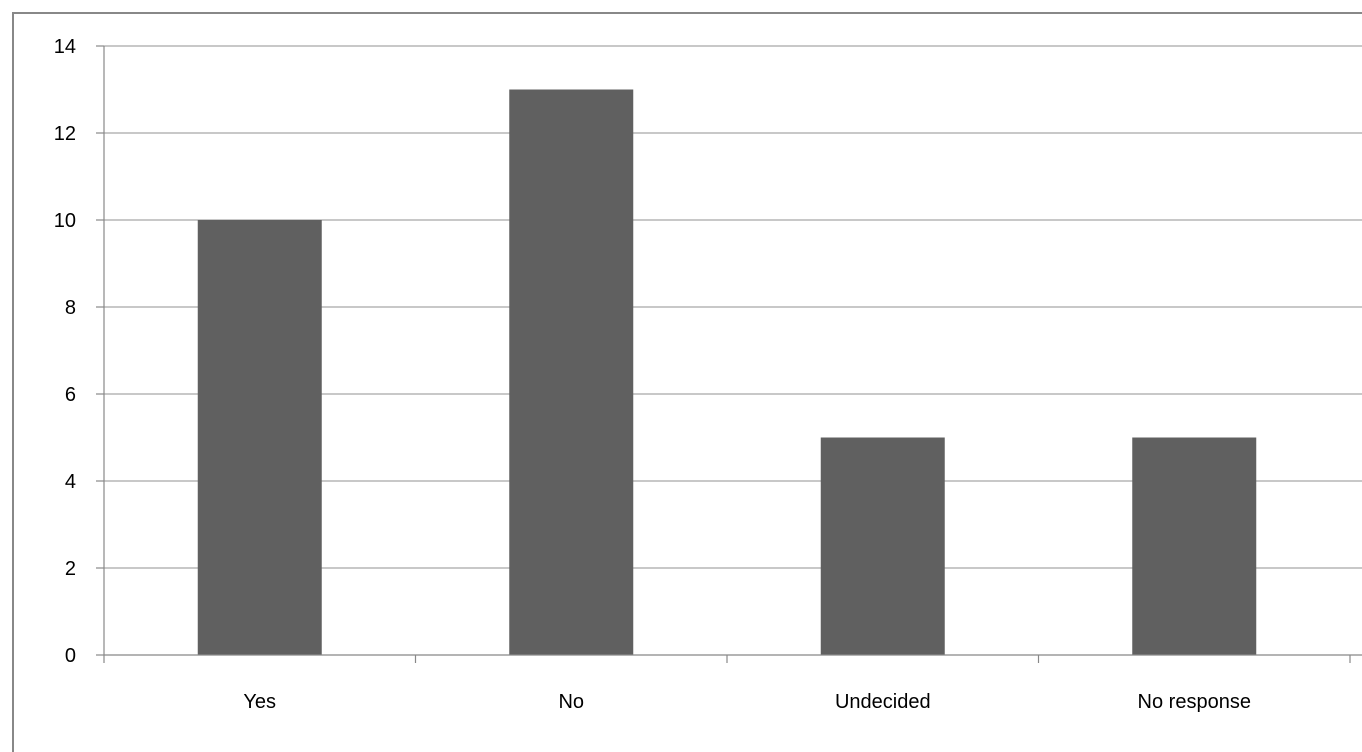  What do you see at coordinates (70, 569) in the screenshot?
I see `y-tick-label-2: 2` at bounding box center [70, 569].